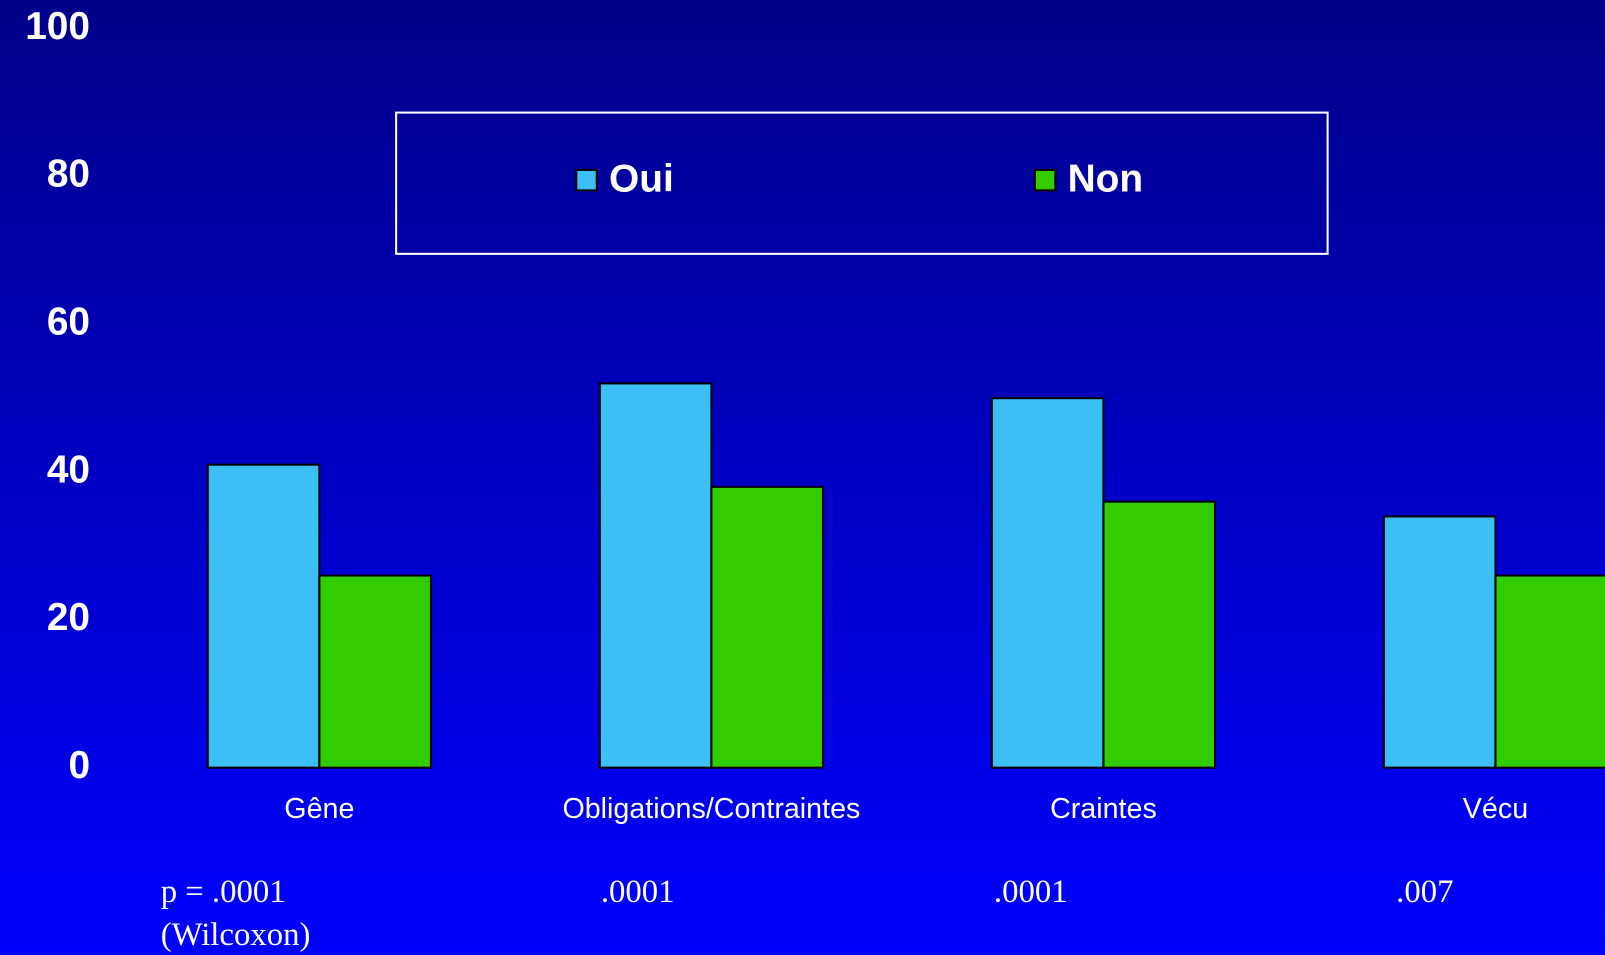  I want to click on p-value: .007, so click(1424, 892).